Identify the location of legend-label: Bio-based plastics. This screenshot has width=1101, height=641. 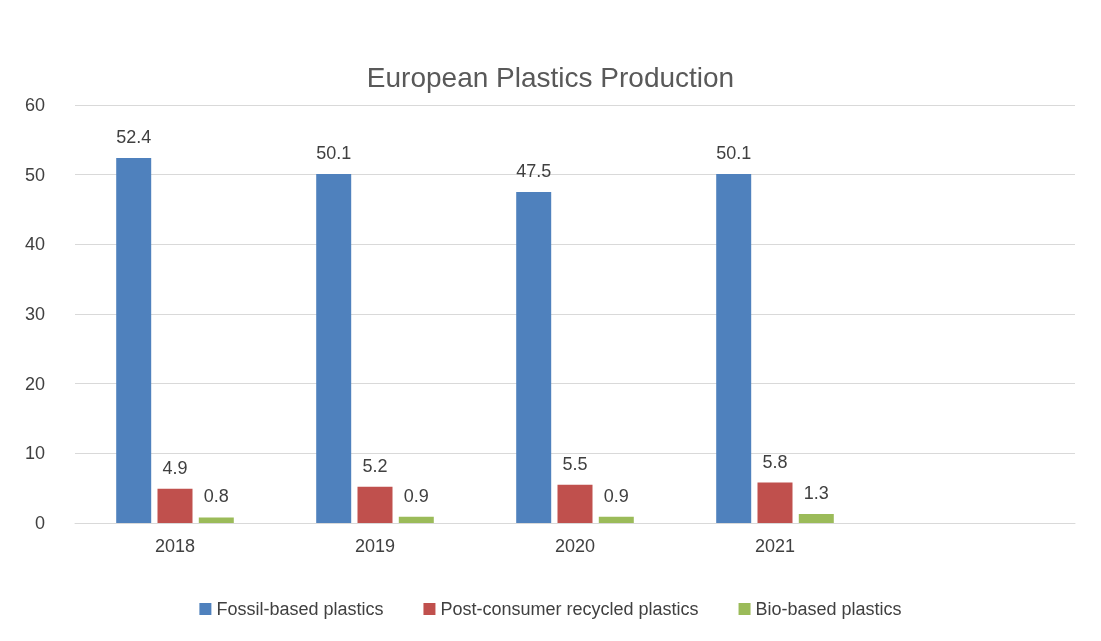
(828, 609).